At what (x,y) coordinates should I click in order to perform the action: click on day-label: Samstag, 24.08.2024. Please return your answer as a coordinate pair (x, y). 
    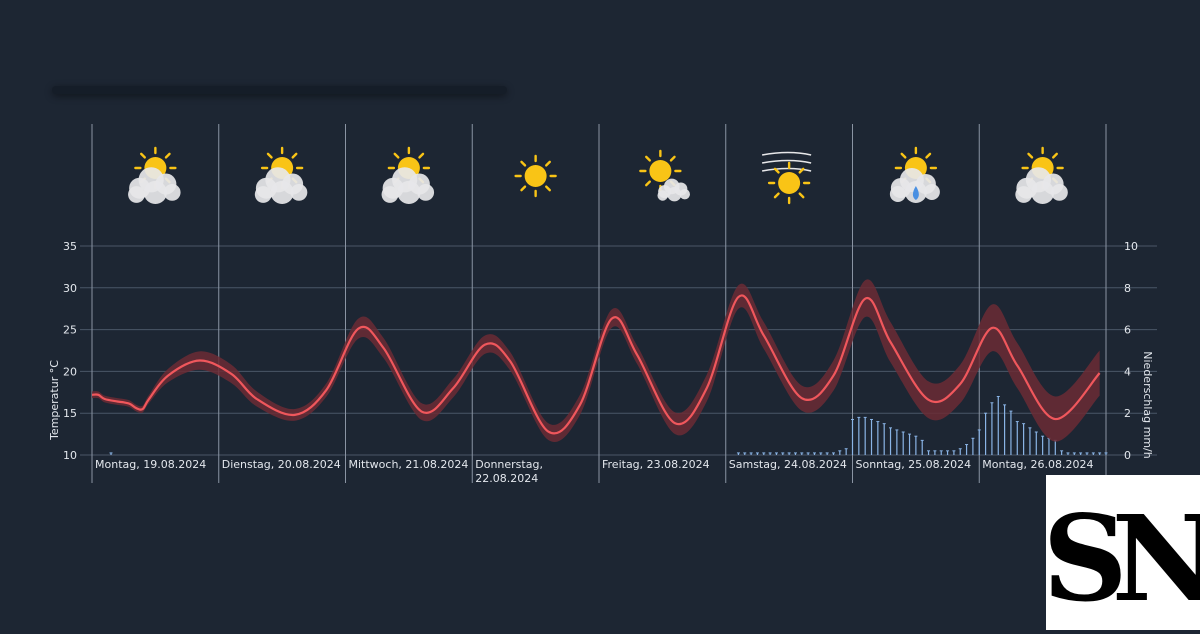
    Looking at the image, I should click on (788, 464).